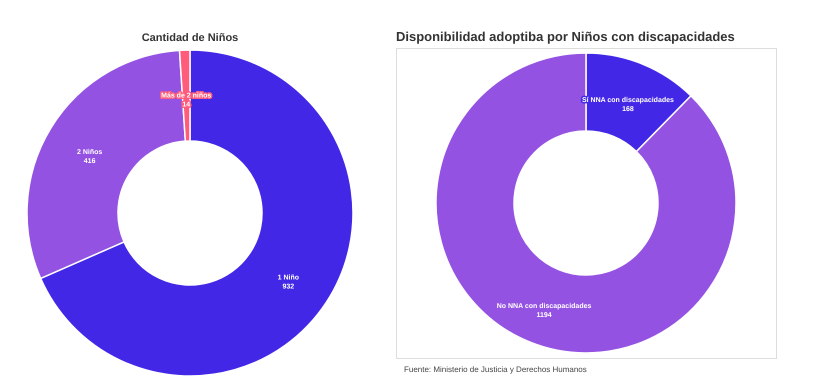  Describe the element at coordinates (190, 38) in the screenshot. I see `chart-title: Cantidad de Niños` at that location.